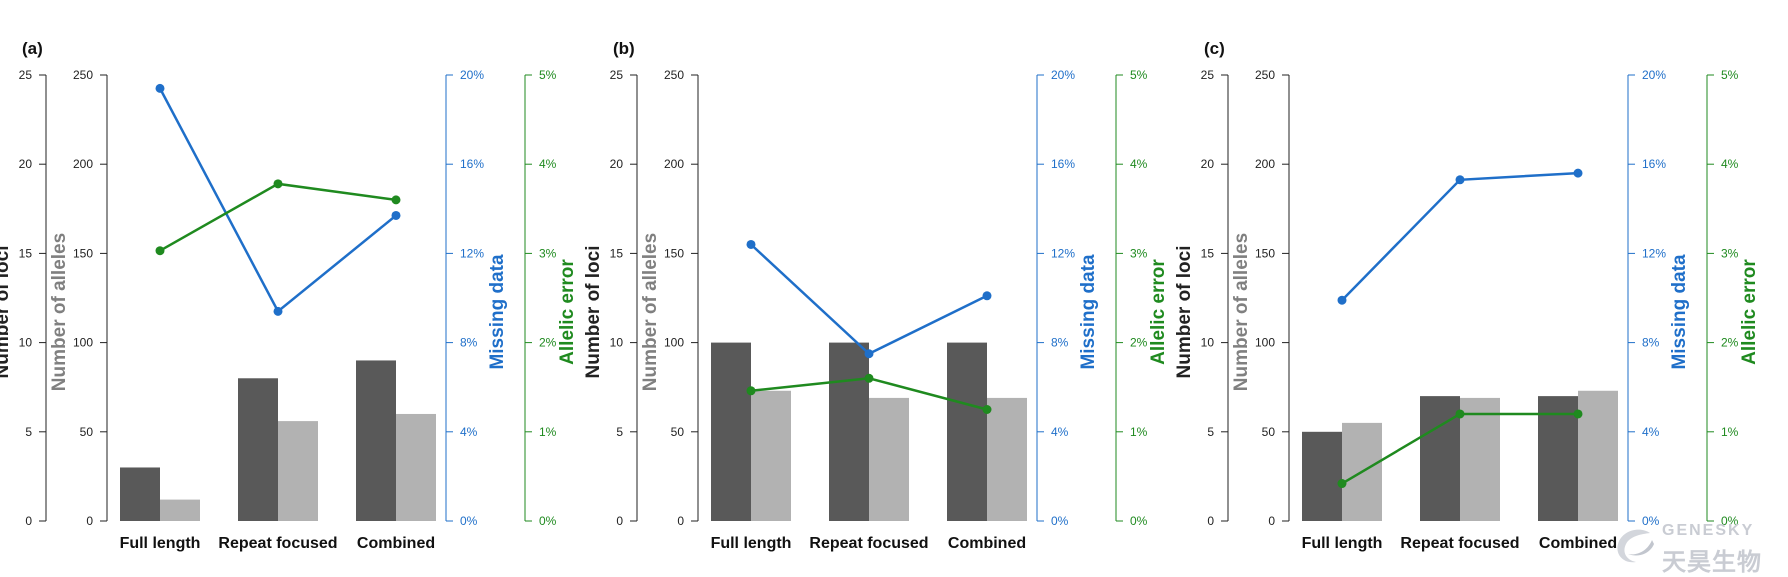 Image resolution: width=1788 pixels, height=577 pixels. I want to click on panel-label: (a), so click(32, 48).